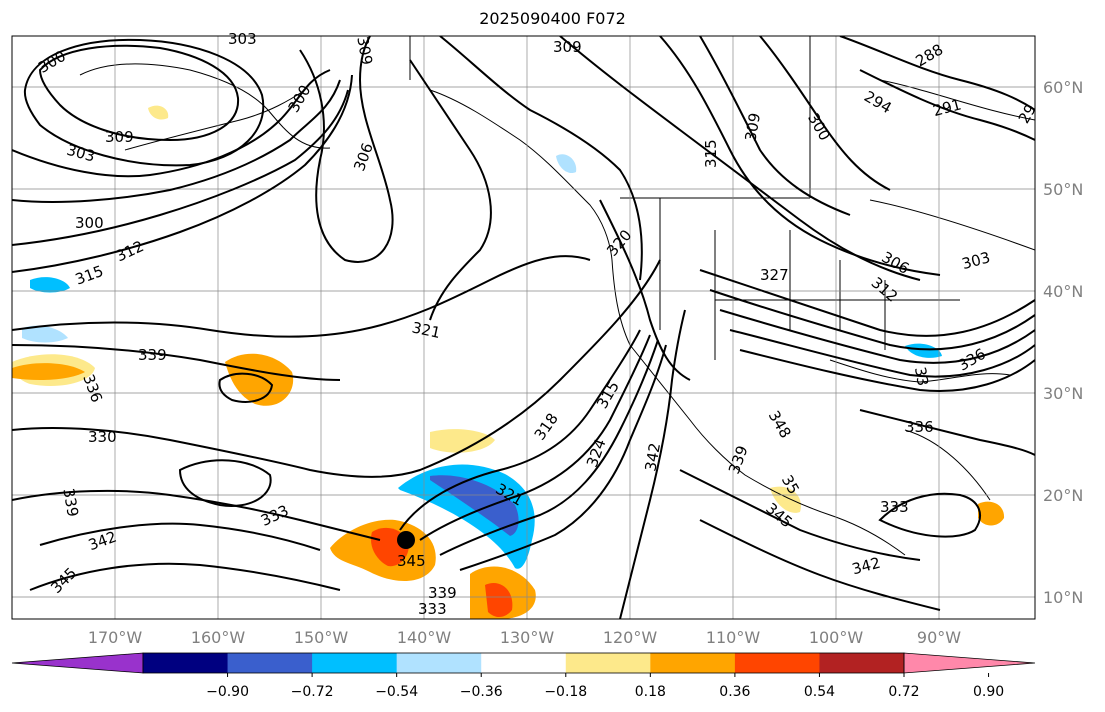 This screenshot has width=1105, height=712. What do you see at coordinates (1063, 597) in the screenshot?
I see `lat-tick: 10°N` at bounding box center [1063, 597].